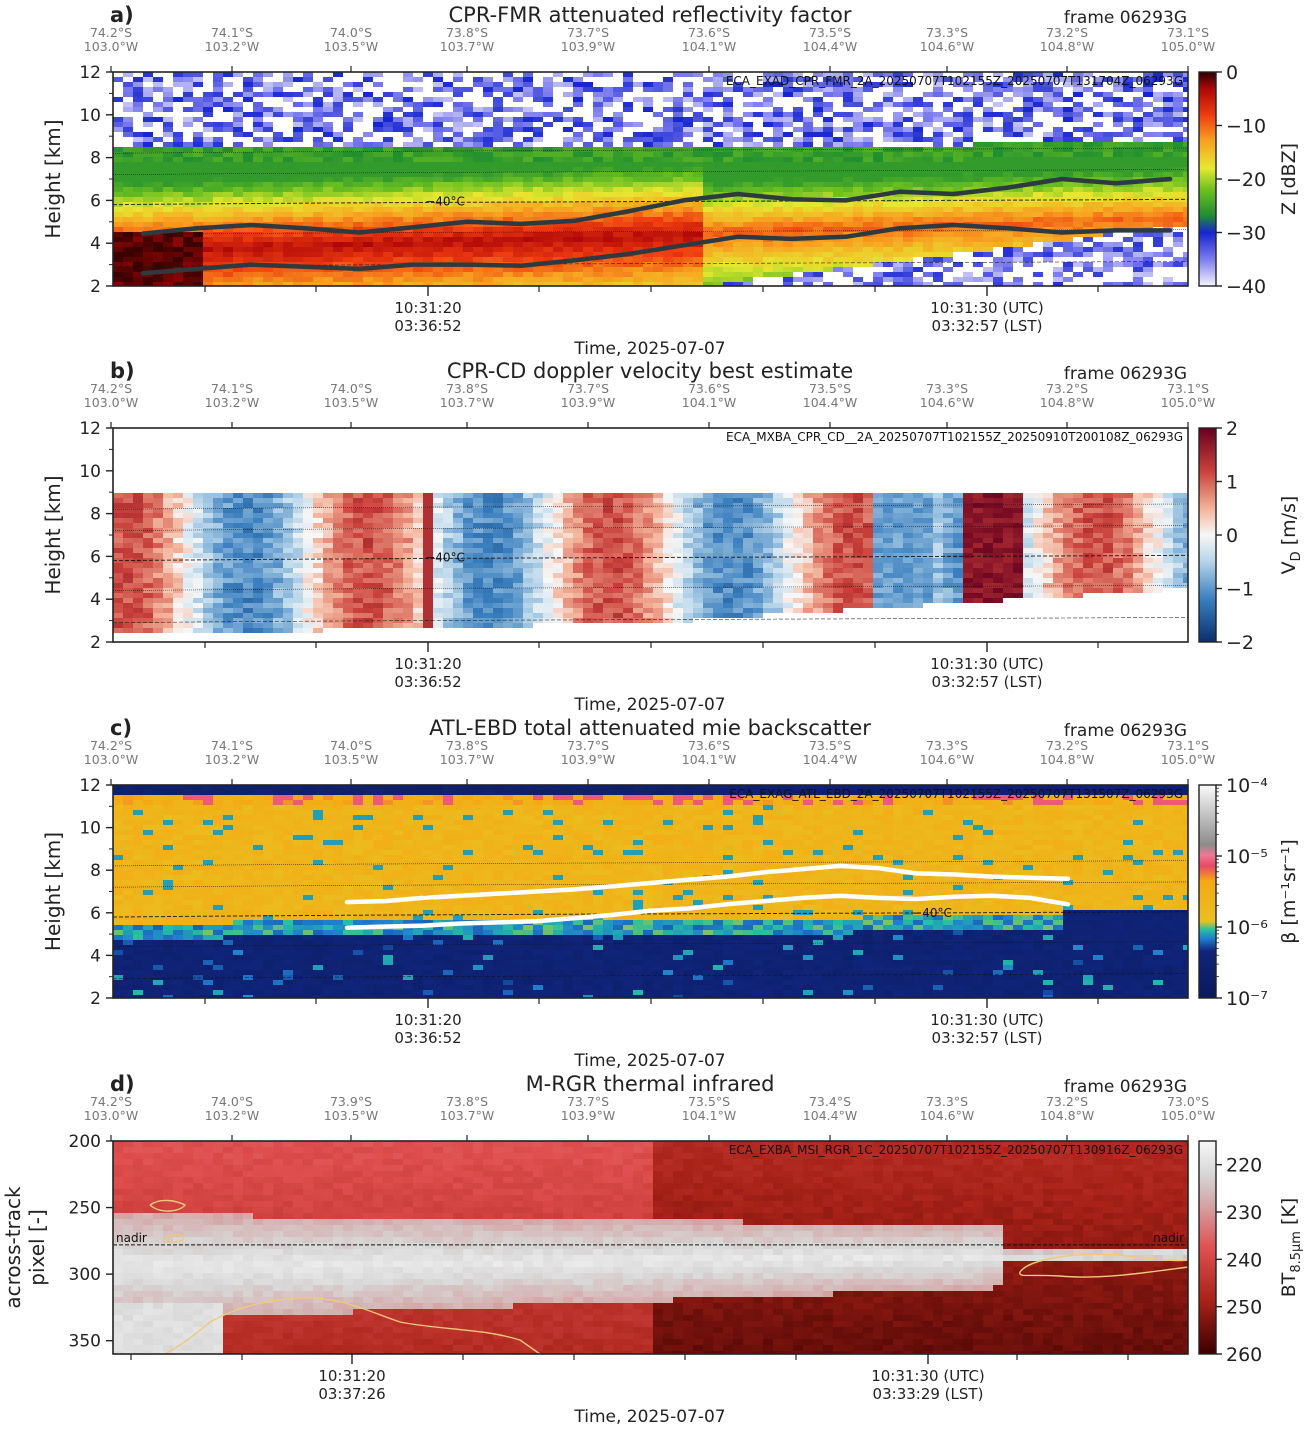 The height and width of the screenshot is (1431, 1310). I want to click on nadir-label-right: nadir, so click(1168, 1238).